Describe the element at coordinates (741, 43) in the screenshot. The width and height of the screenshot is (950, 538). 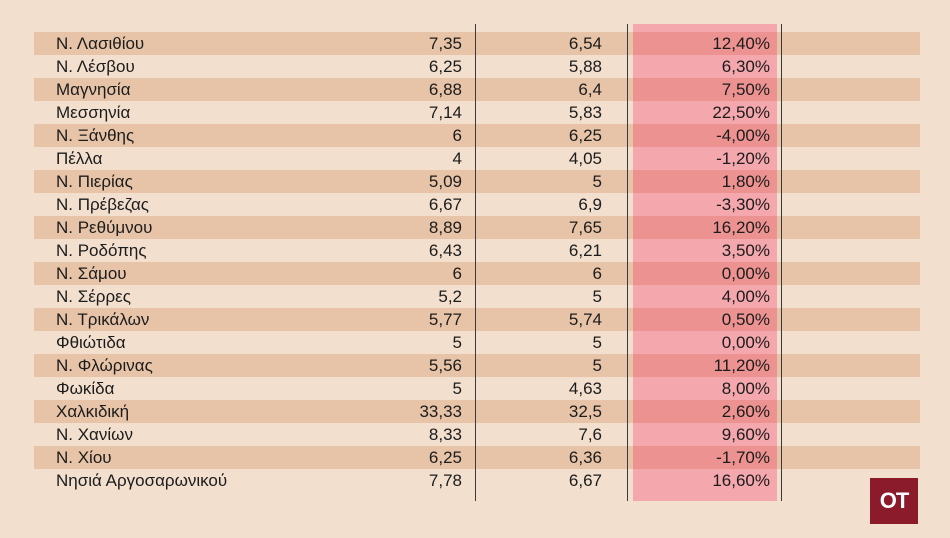
I see `percent-change-cell: 12,40%` at that location.